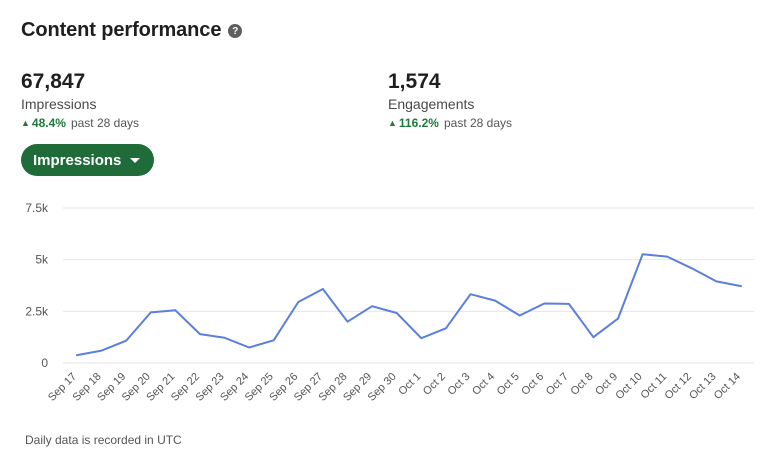  I want to click on metric-change: ▲ 48.4% past 28 days, so click(80, 123).